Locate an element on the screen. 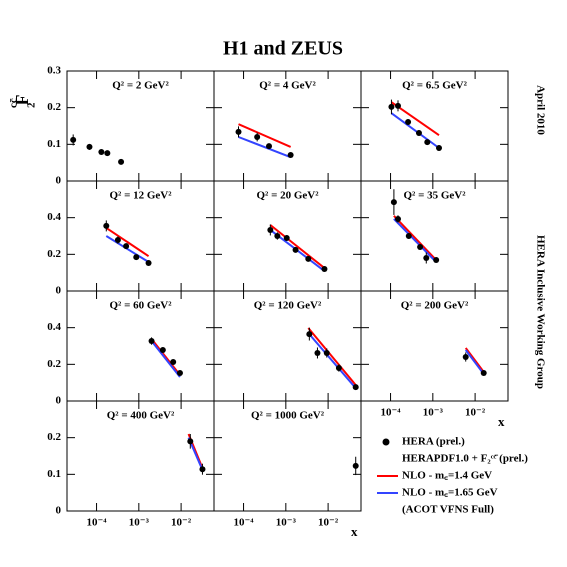 This screenshot has height=567, width=567. panel-title: Q² = 35 GeV² is located at coordinates (434, 196).